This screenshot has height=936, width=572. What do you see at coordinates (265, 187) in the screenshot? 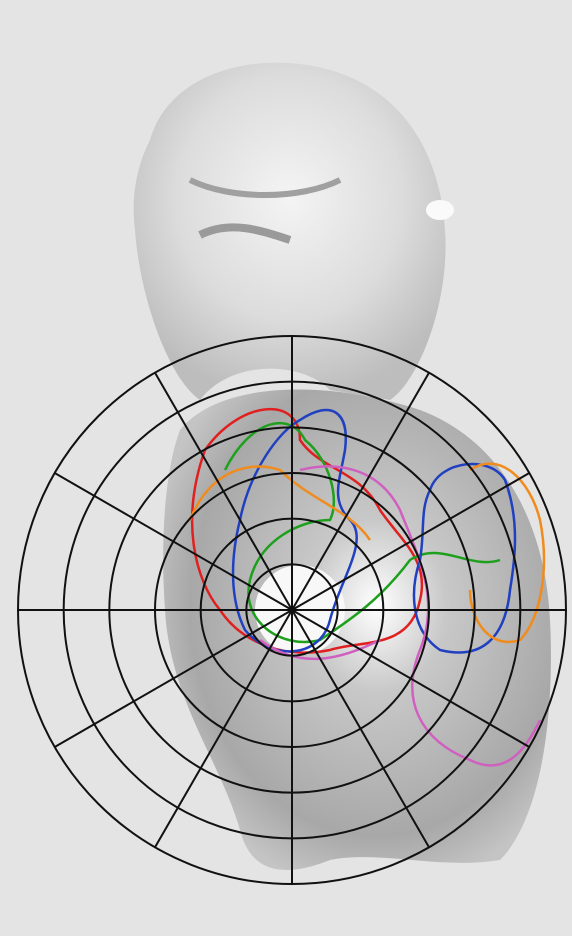
I see `brow-shadow` at bounding box center [265, 187].